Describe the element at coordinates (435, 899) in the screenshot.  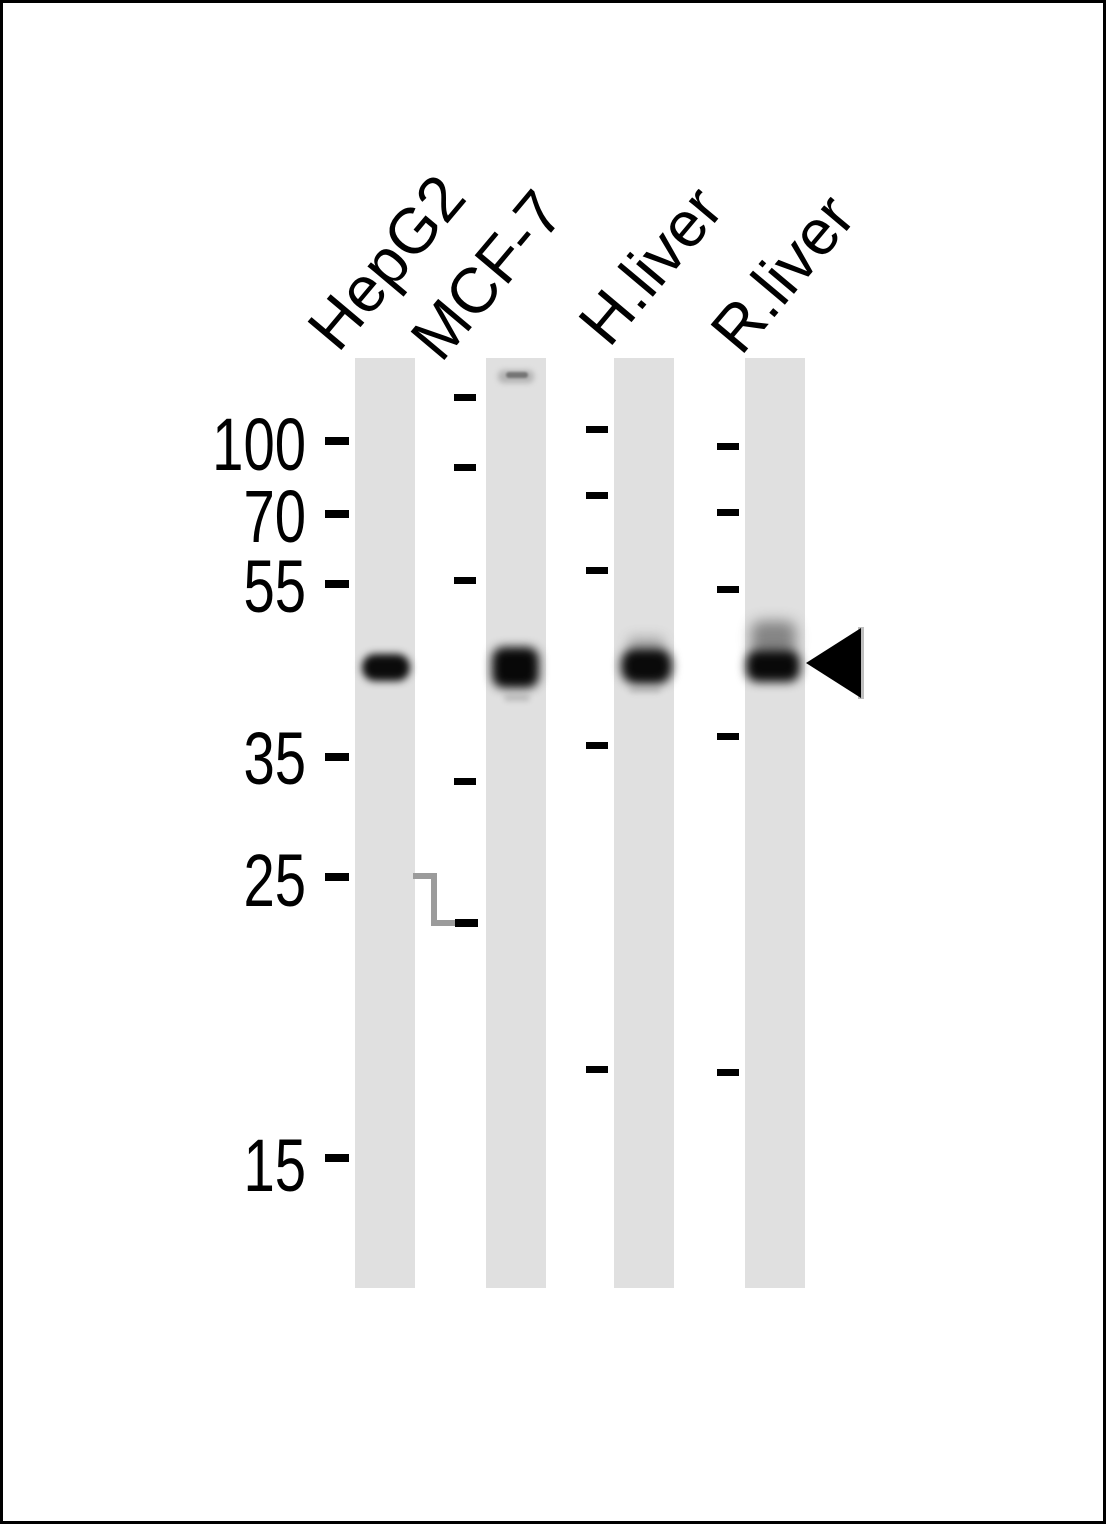
I see `marker-artifact-line` at that location.